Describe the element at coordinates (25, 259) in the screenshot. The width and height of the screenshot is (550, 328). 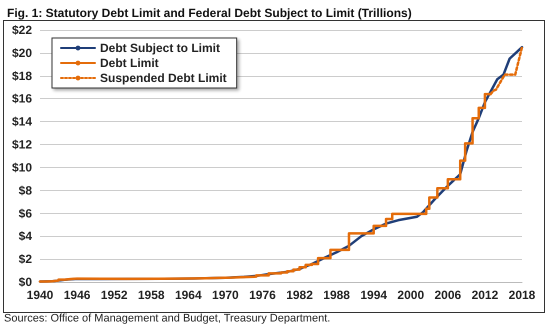
I see `y-tick-label: $2` at that location.